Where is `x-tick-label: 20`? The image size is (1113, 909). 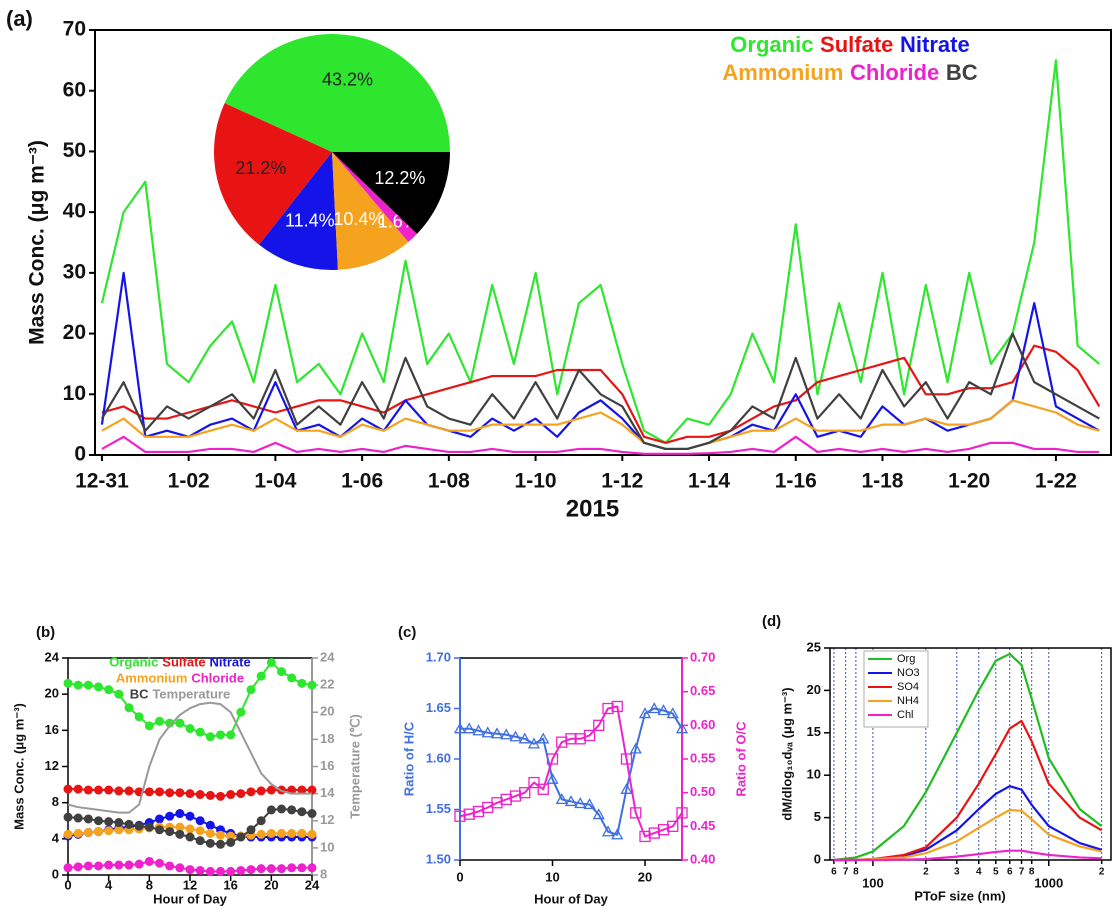 x-tick-label: 20 is located at coordinates (645, 876).